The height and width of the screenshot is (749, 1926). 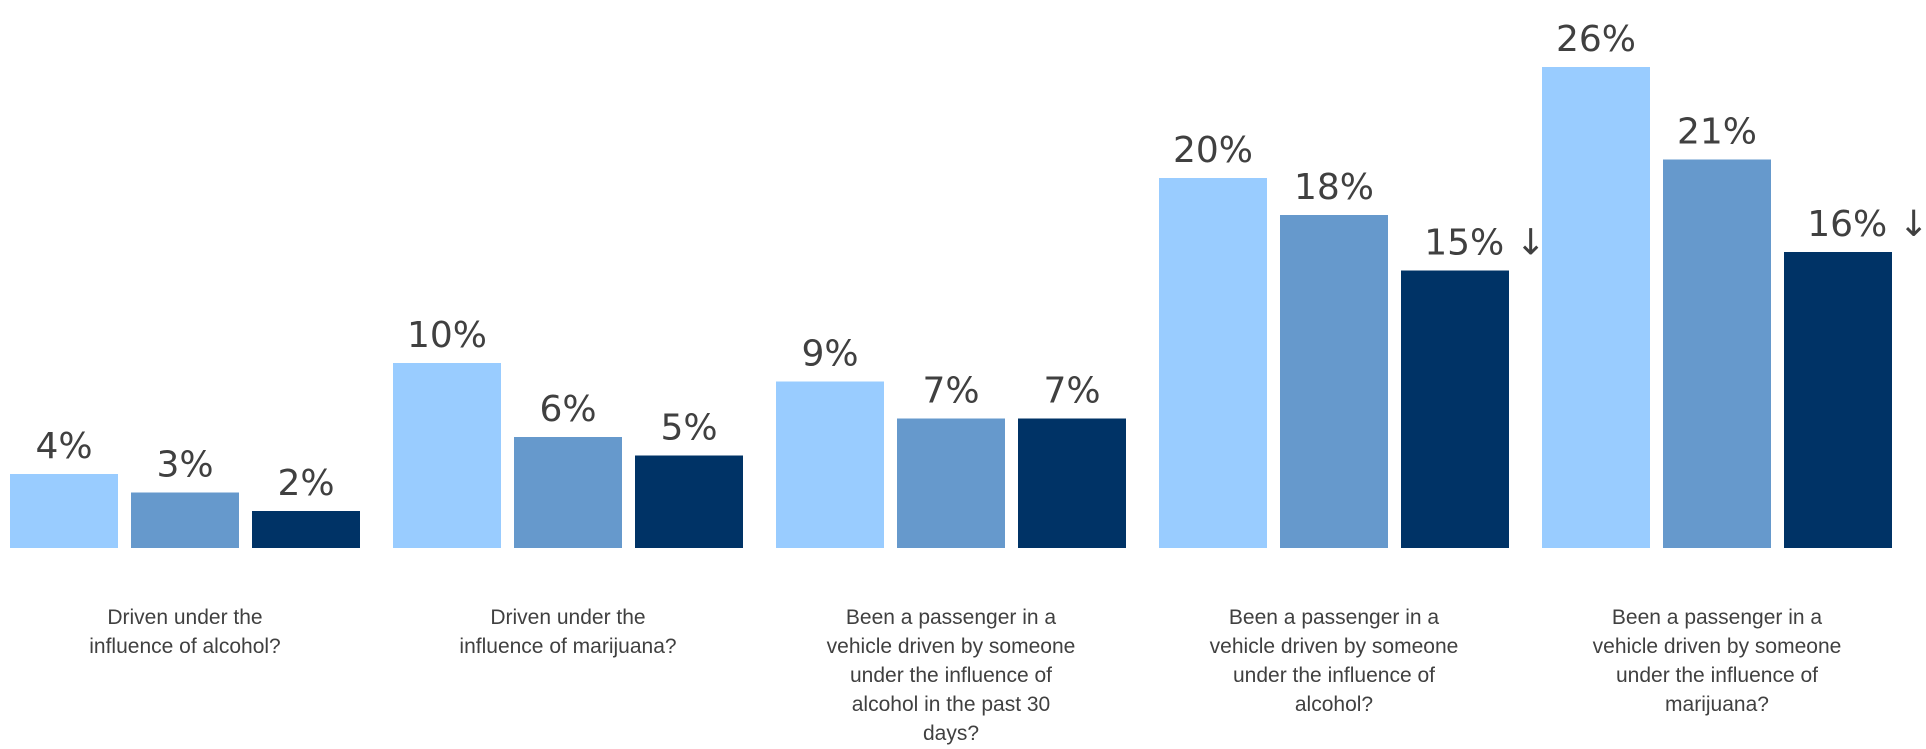 What do you see at coordinates (184, 632) in the screenshot?
I see `category-label: Driven under the influence of alcohol?` at bounding box center [184, 632].